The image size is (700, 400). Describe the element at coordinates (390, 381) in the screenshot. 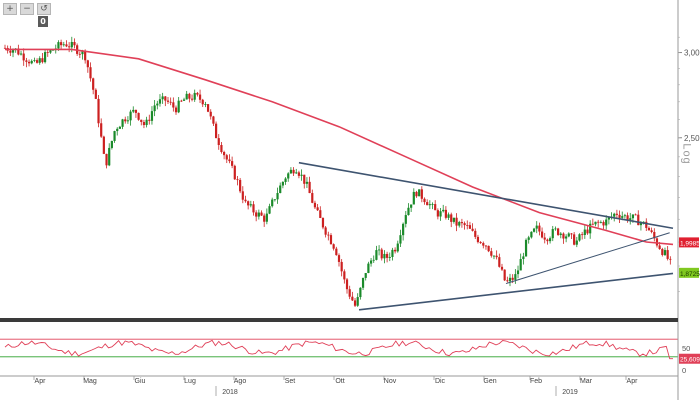

I see `x-tick-label: Nov` at that location.